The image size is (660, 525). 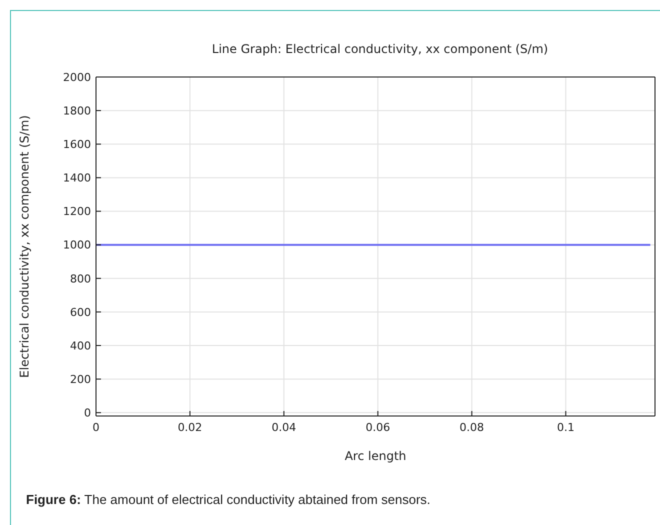 What do you see at coordinates (80, 379) in the screenshot?
I see `y-tick-label: 200` at bounding box center [80, 379].